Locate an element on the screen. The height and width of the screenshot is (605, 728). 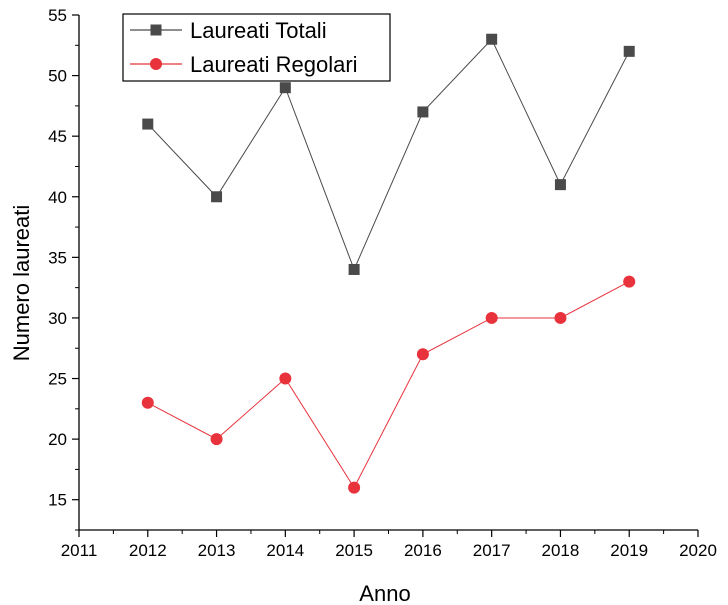
y-axis-label: Numero laureati is located at coordinates (21, 283).